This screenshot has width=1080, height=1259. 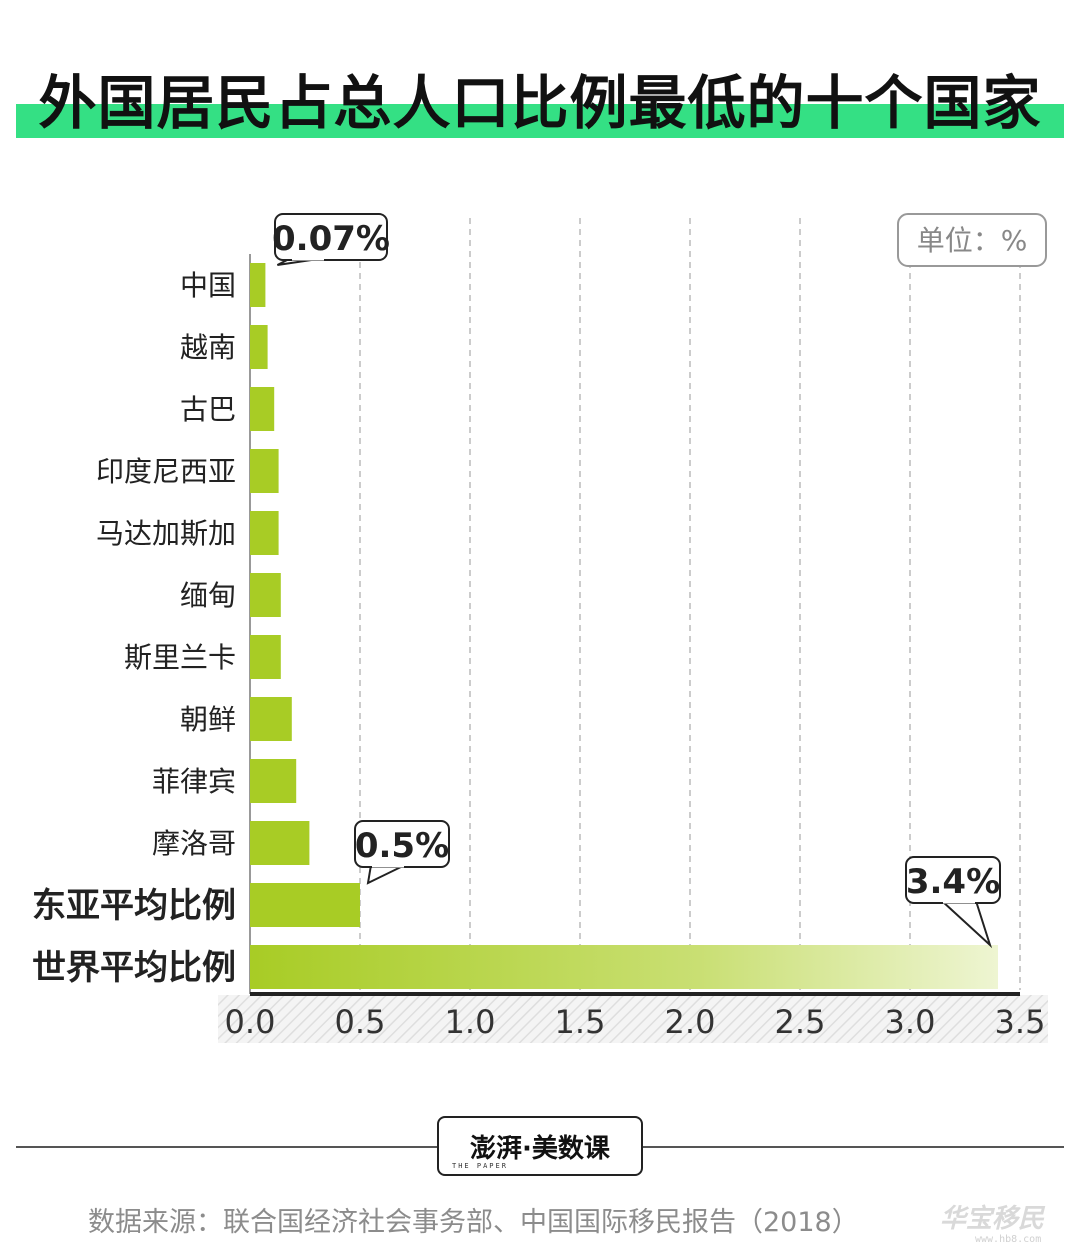 What do you see at coordinates (360, 1022) in the screenshot?
I see `x-tick-label: 0.5` at bounding box center [360, 1022].